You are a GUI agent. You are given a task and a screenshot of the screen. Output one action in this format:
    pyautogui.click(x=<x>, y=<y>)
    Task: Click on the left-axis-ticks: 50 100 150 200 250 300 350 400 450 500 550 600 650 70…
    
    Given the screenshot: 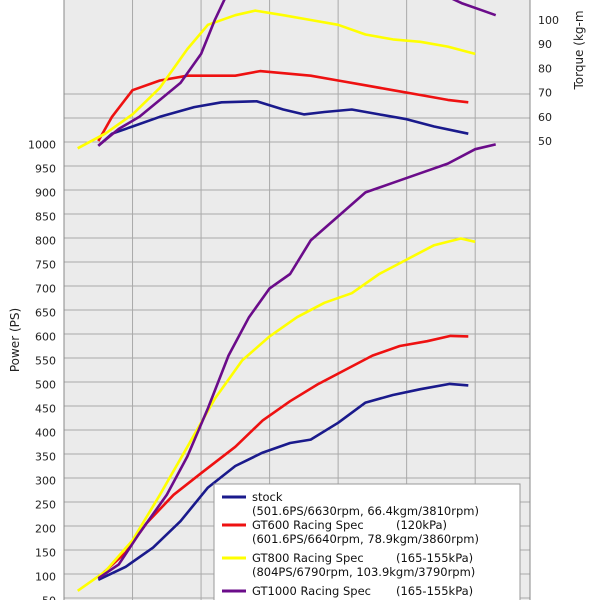 What is the action you would take?
    pyautogui.click(x=42, y=369)
    